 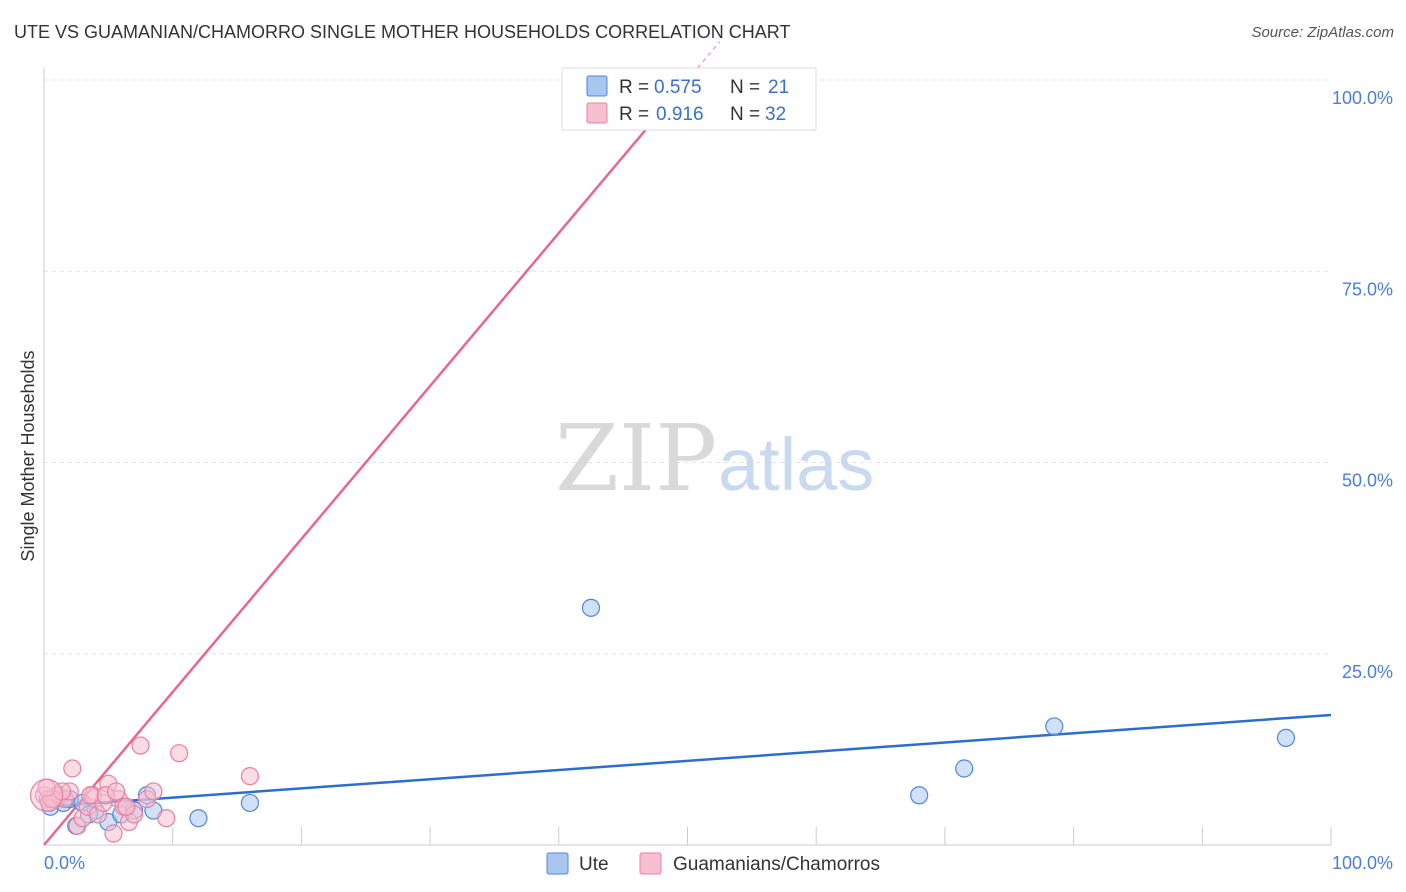 I want to click on y-tick-label: 100.0%, so click(x=1362, y=98).